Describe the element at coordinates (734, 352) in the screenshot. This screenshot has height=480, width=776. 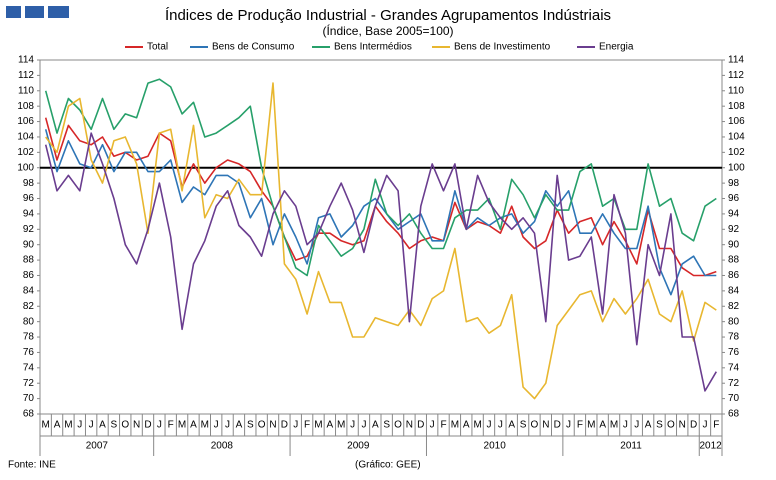
I see `y2-tick-label: 76` at that location.